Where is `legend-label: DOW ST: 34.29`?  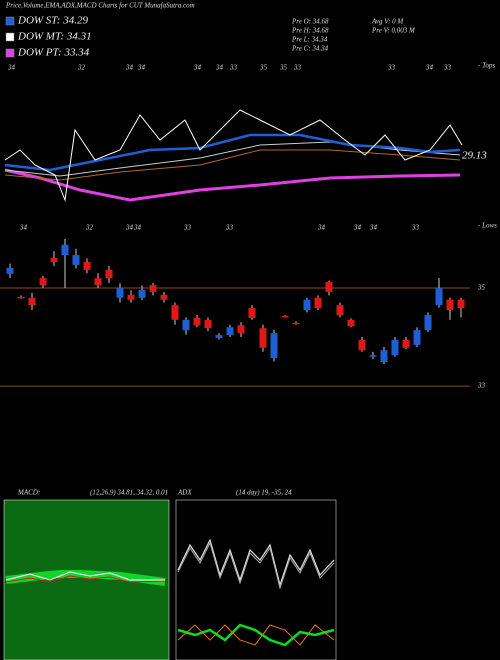 legend-label: DOW ST: 34.29 is located at coordinates (52, 21).